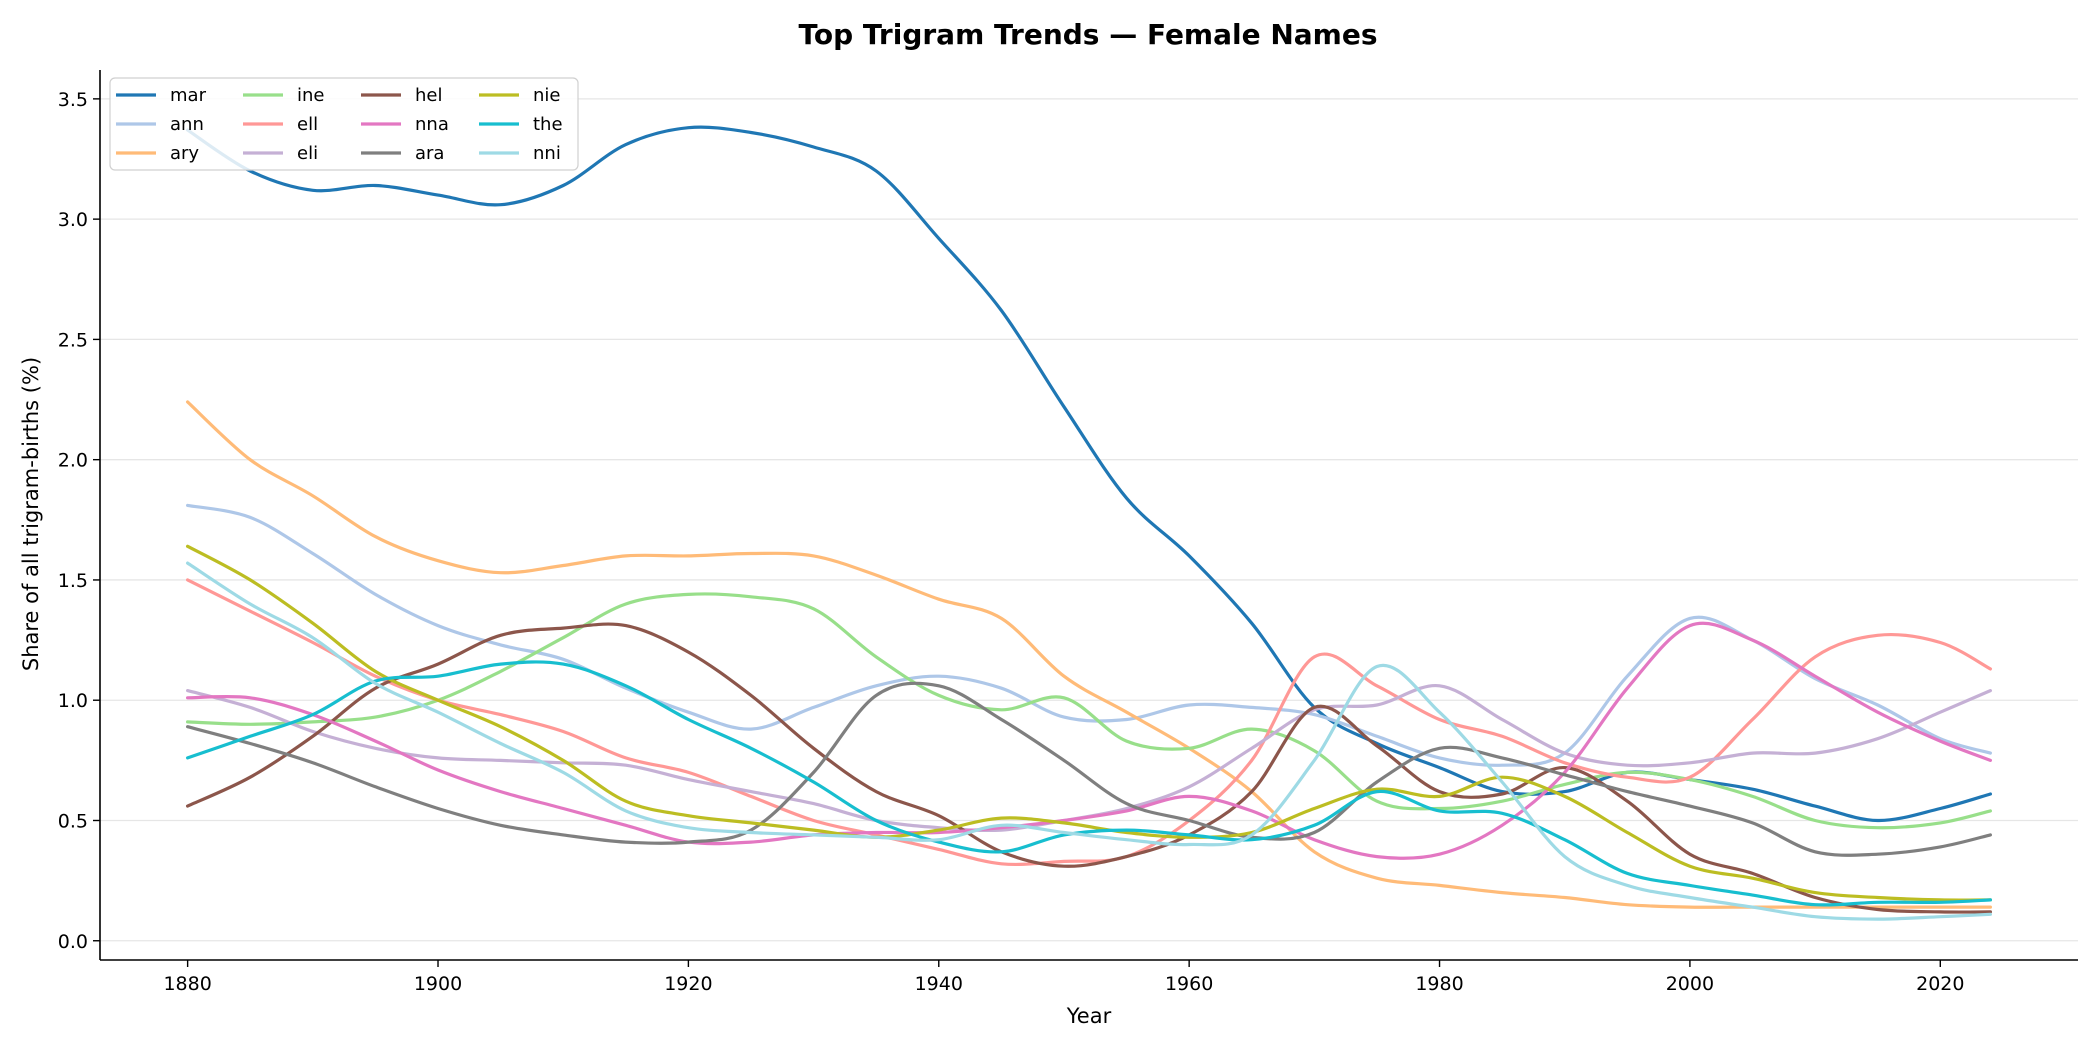 The width and height of the screenshot is (2100, 1050). What do you see at coordinates (546, 95) in the screenshot?
I see `legend-label-nie: nie` at bounding box center [546, 95].